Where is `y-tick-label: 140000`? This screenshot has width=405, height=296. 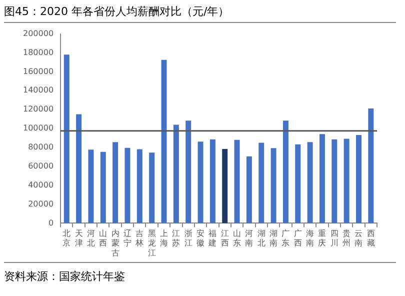
y-tick-label: 140000 is located at coordinates (38, 90).